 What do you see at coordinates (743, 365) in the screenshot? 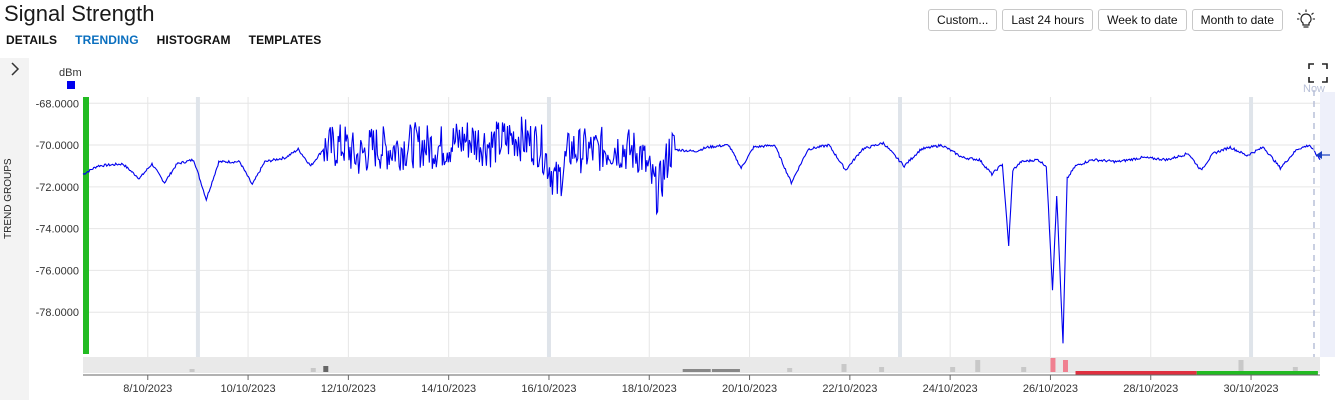
I see `overview-marks` at bounding box center [743, 365].